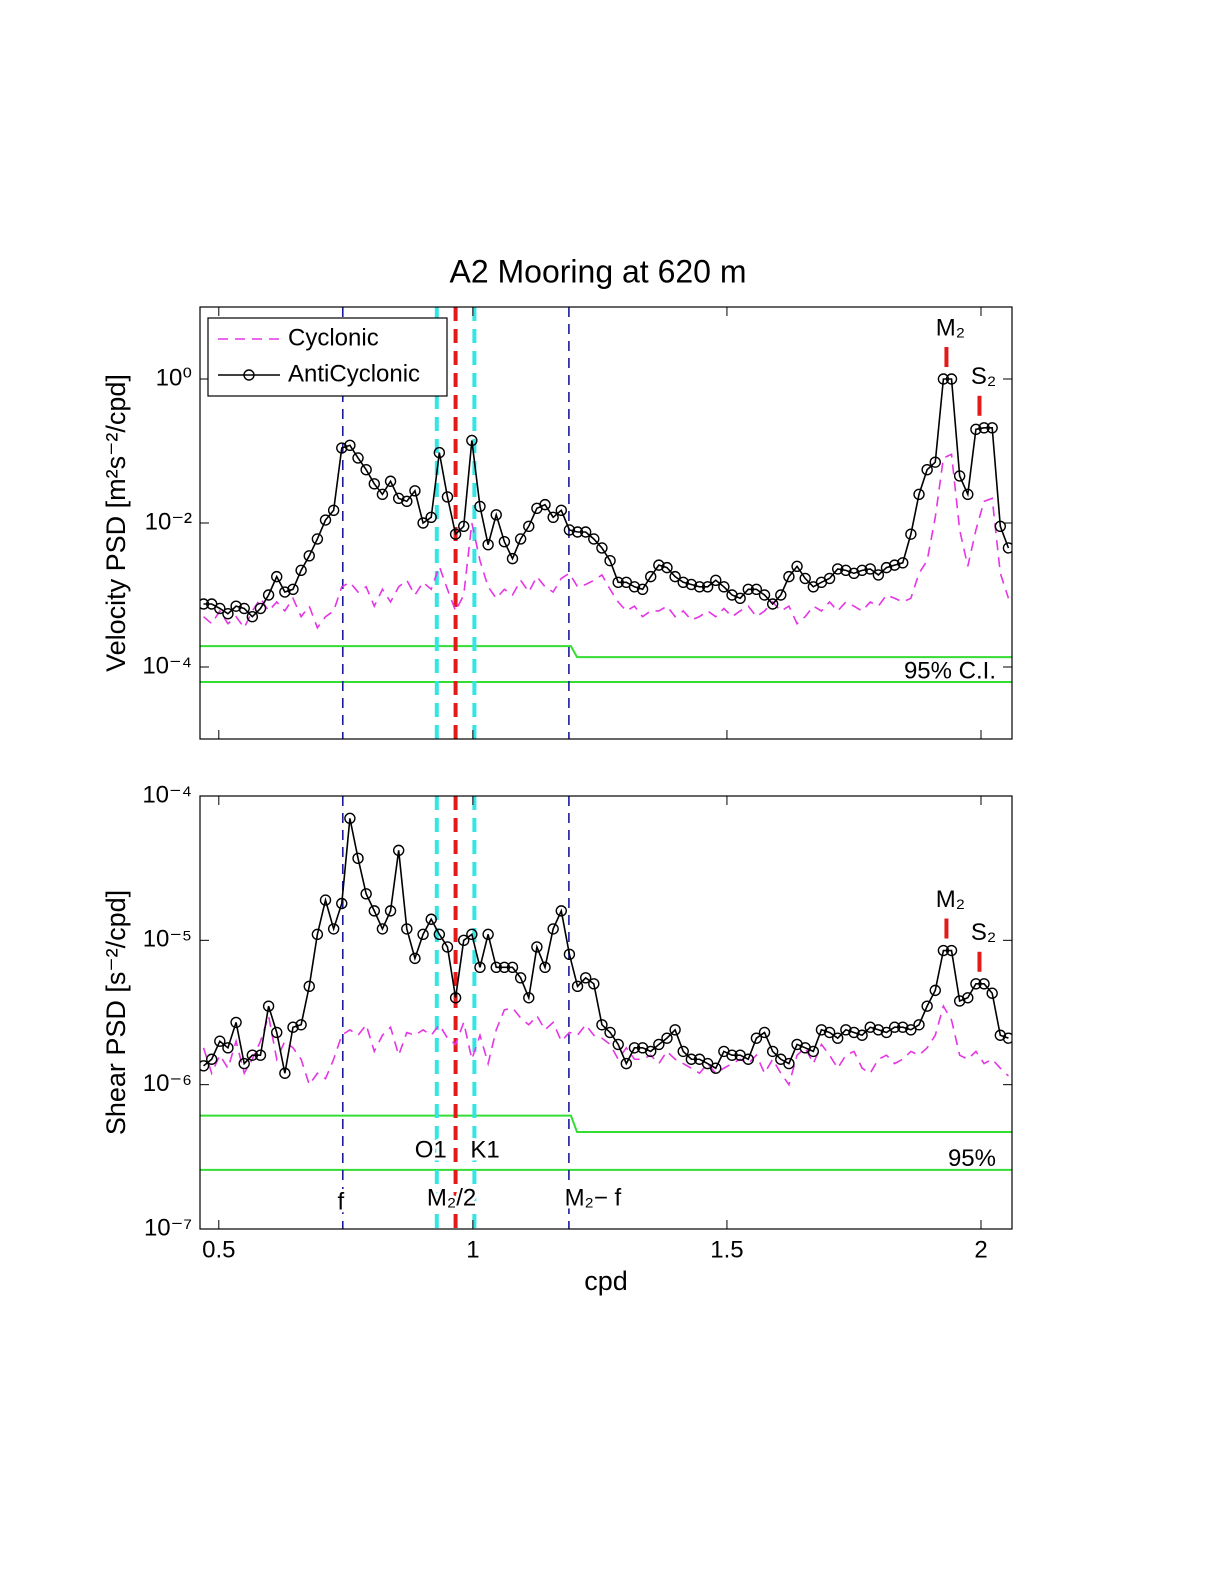 This screenshot has width=1224, height=1584. What do you see at coordinates (593, 1197) in the screenshot?
I see `reference-label: M₂− f` at bounding box center [593, 1197].